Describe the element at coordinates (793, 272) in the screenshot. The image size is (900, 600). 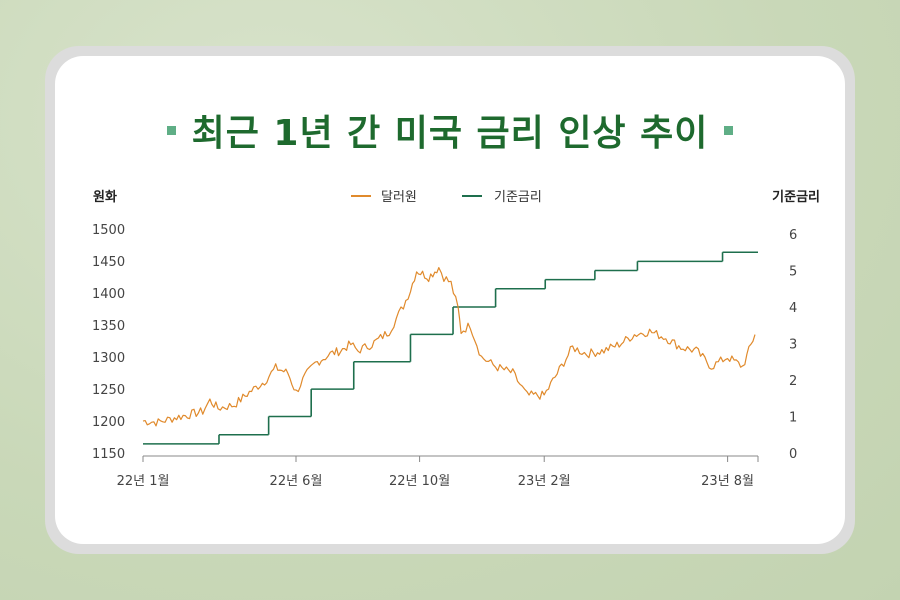
I see `right-tick-label: 5` at that location.